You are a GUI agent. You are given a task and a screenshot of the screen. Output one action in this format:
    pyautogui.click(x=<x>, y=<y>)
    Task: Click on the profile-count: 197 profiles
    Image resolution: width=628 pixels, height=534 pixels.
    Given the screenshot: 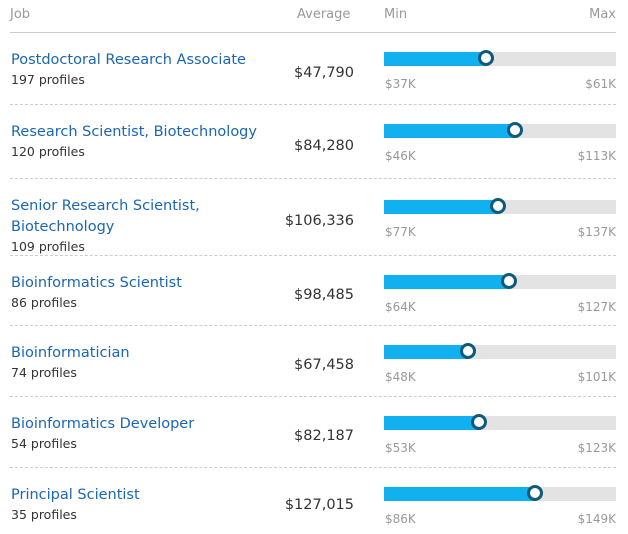 What is the action you would take?
    pyautogui.click(x=48, y=79)
    